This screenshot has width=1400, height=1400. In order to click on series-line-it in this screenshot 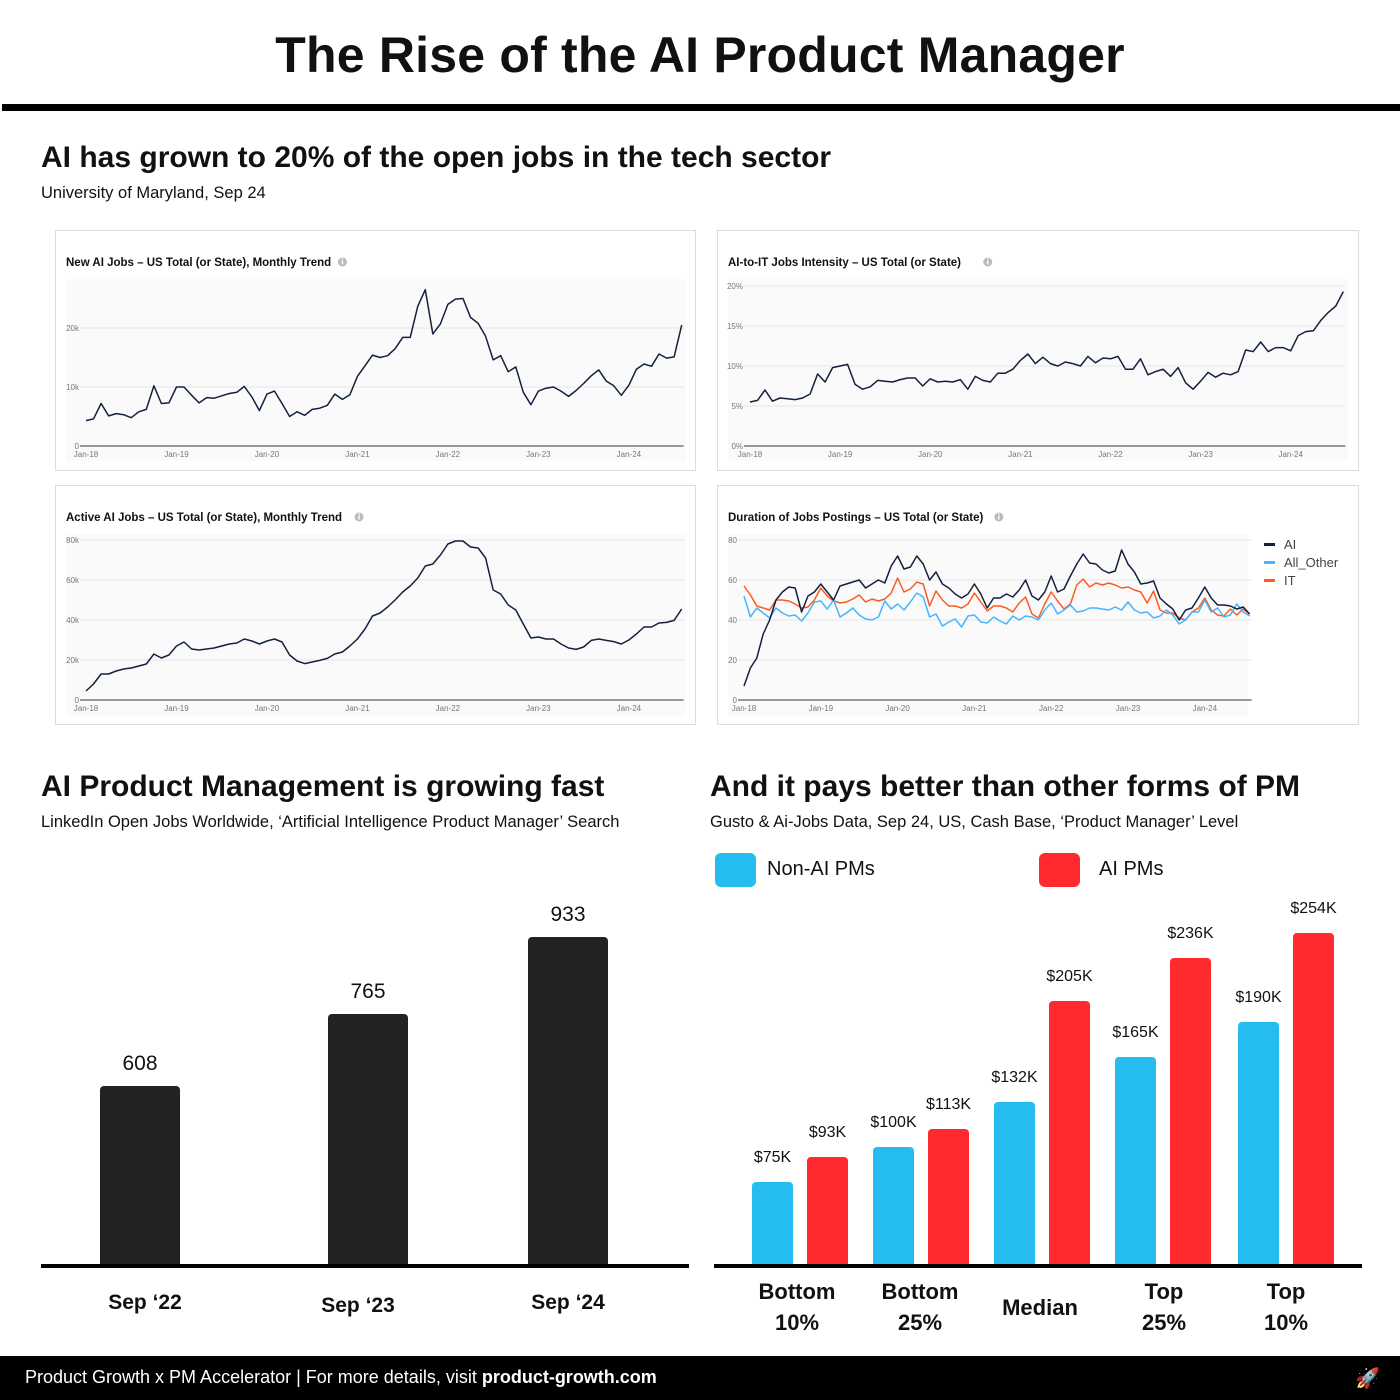, I will do `click(997, 599)`.